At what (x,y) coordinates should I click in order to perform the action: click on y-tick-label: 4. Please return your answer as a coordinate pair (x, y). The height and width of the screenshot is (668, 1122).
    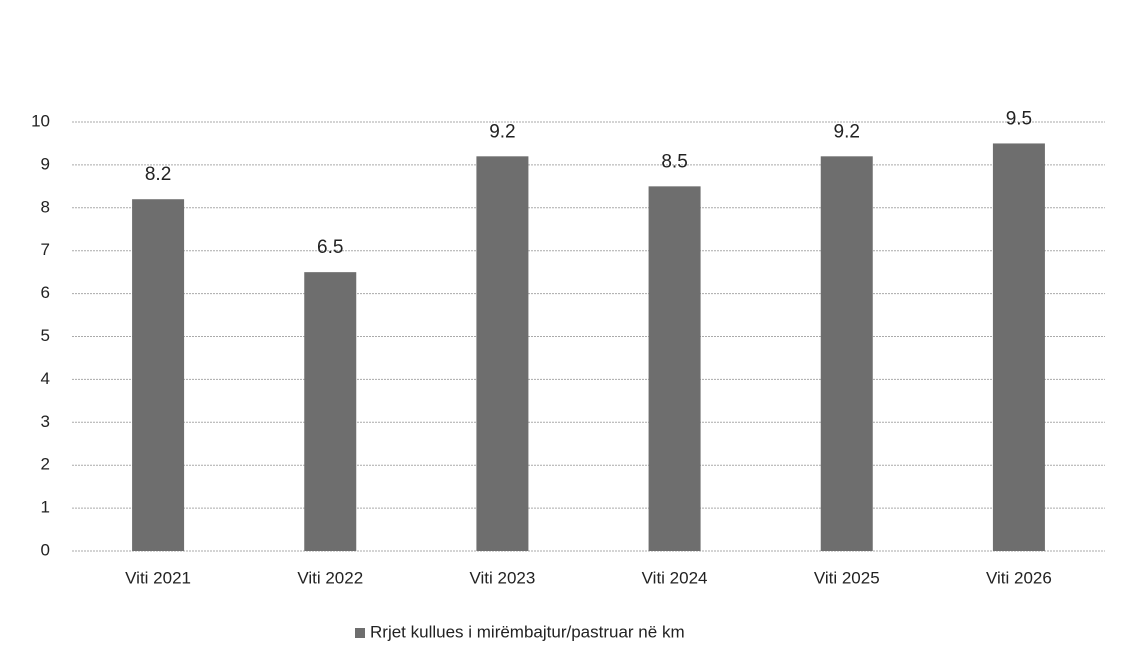
    Looking at the image, I should click on (45, 378).